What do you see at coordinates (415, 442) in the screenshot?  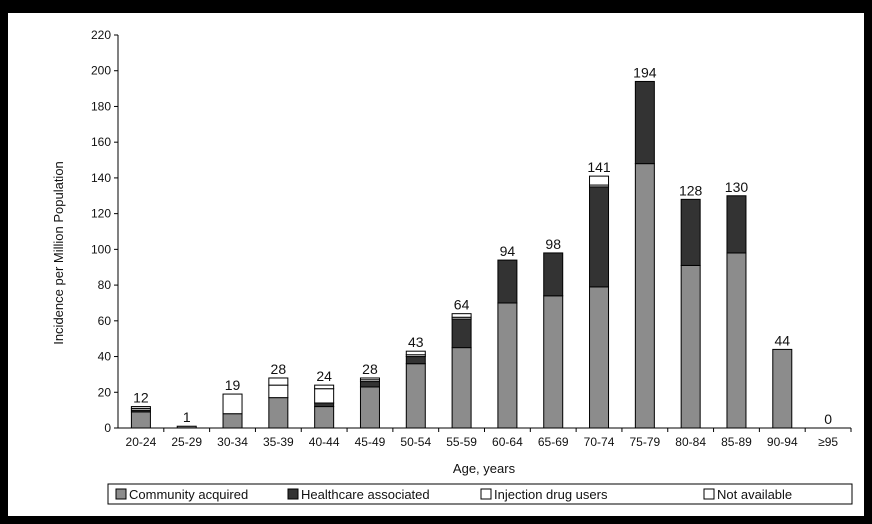 I see `x-tick-label: 50-54` at bounding box center [415, 442].